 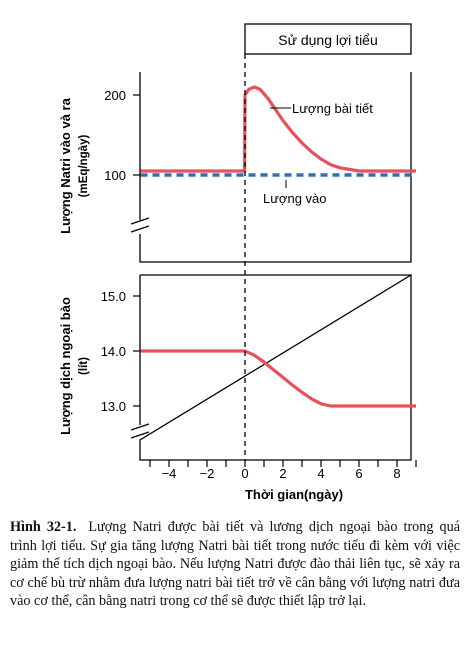 What do you see at coordinates (115, 95) in the screenshot?
I see `sodium-ytick-label: 200` at bounding box center [115, 95].